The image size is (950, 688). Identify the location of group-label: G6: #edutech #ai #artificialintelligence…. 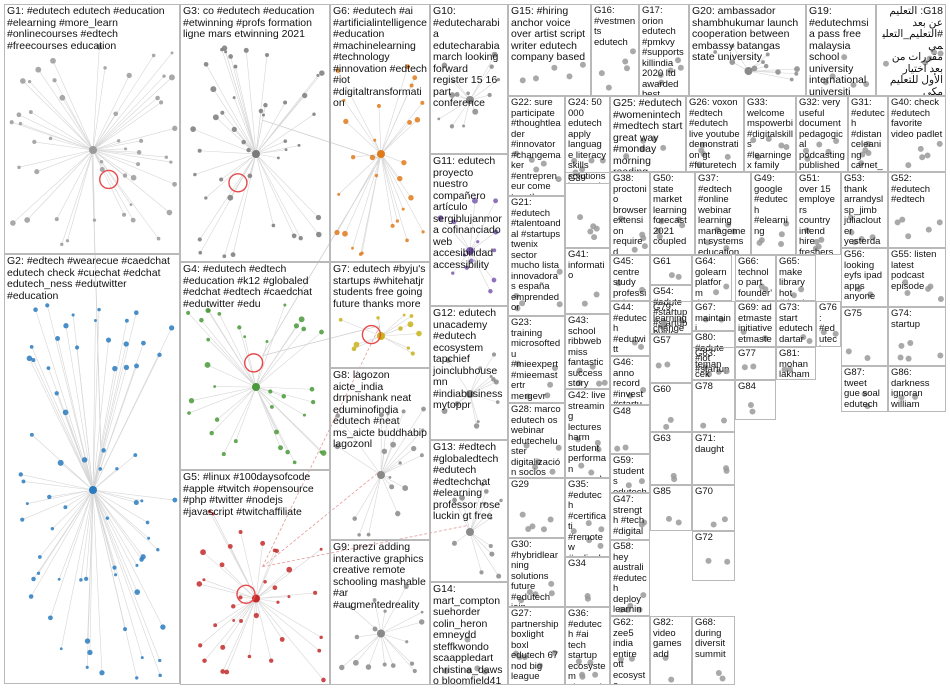
(380, 57).